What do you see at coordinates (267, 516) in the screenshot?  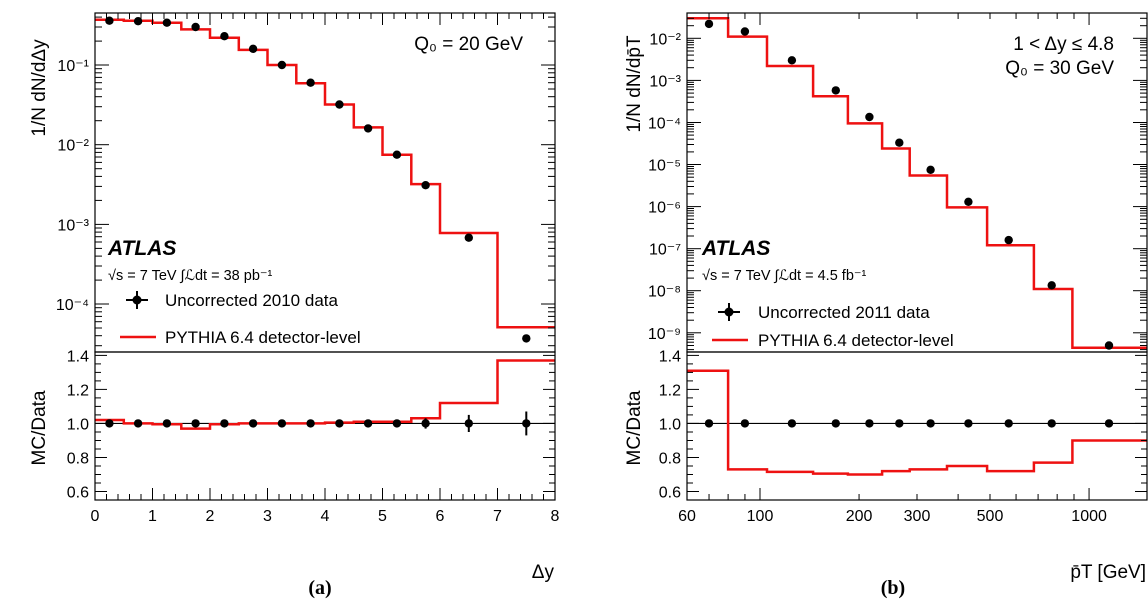 I see `x-tick-label: 3` at bounding box center [267, 516].